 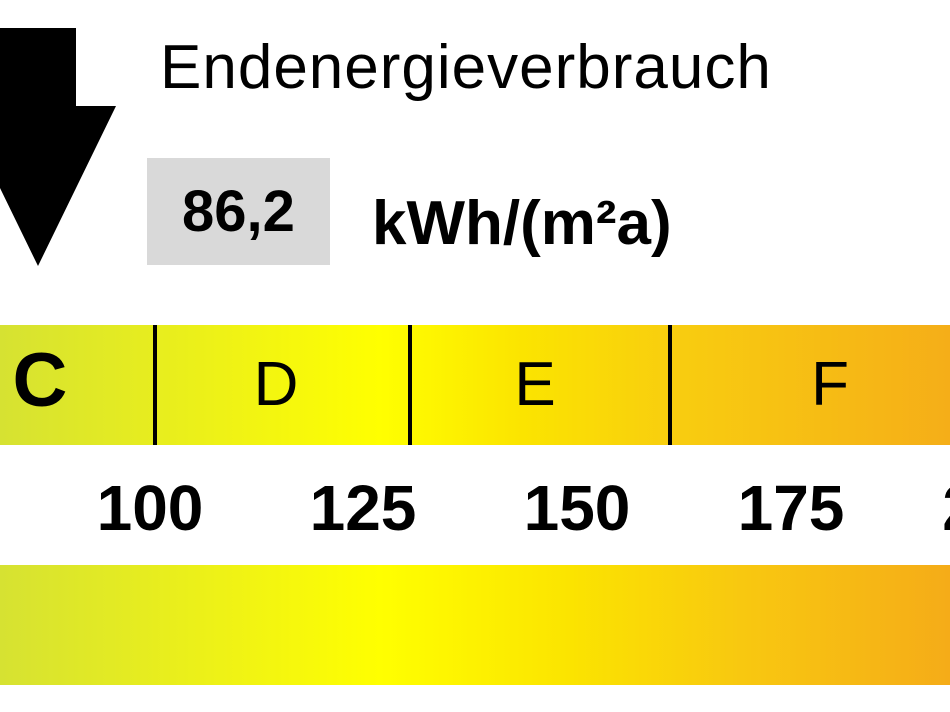 I want to click on title: Endenergieverbrauch, so click(x=466, y=67).